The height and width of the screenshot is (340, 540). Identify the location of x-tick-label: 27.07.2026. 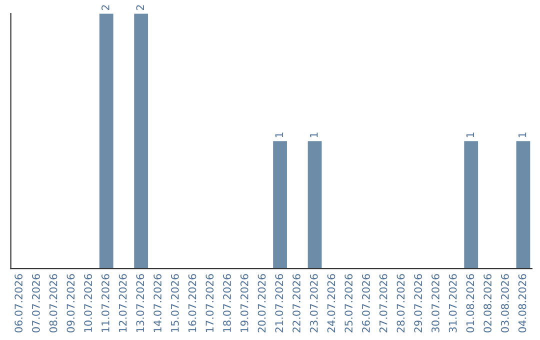
(383, 303).